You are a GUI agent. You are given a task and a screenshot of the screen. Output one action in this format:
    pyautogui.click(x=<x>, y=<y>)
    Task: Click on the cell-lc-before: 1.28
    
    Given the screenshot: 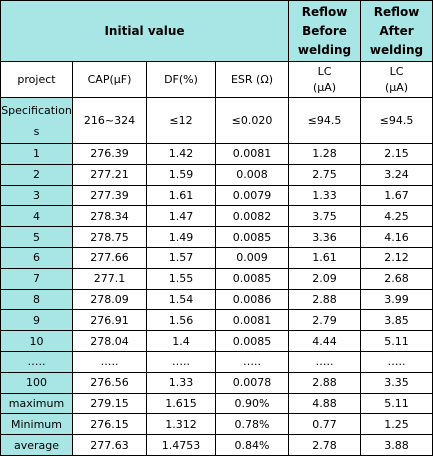 What is the action you would take?
    pyautogui.click(x=325, y=154)
    